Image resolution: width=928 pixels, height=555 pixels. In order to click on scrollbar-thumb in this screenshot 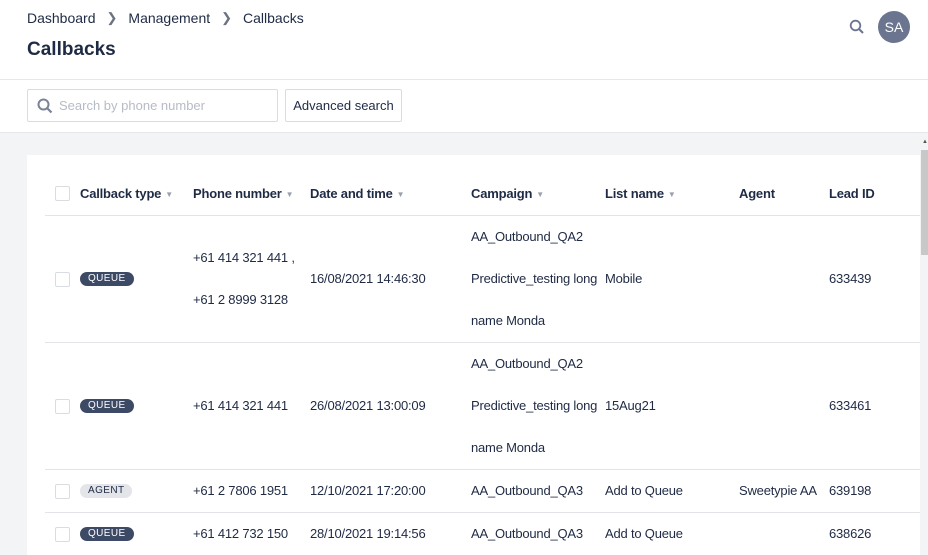, I will do `click(924, 202)`.